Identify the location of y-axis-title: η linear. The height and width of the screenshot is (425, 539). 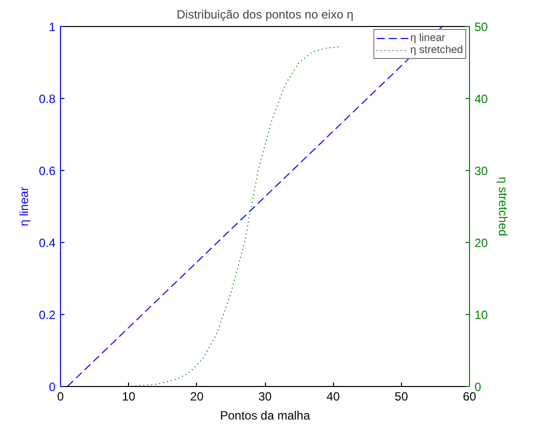
(23, 206).